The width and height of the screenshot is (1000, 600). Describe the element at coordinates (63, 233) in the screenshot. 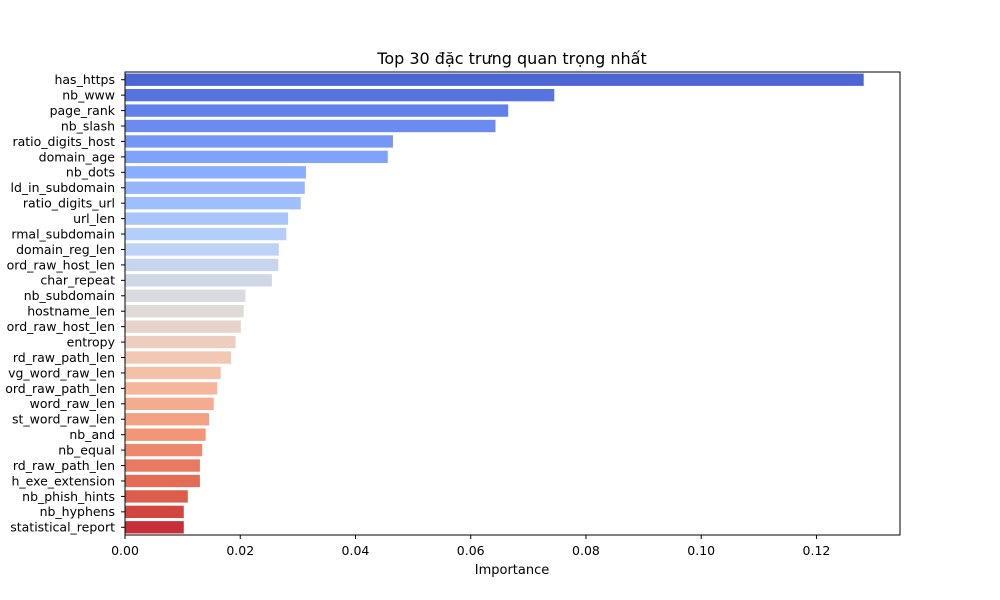

I see `y-tick-label: rmal_subdomain` at that location.